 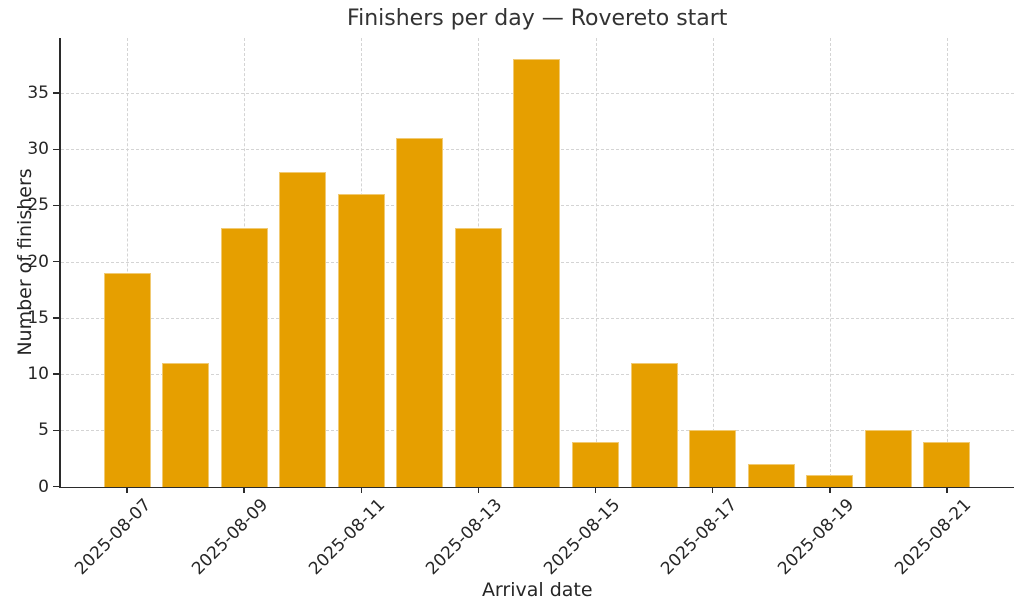 I want to click on y-tick-label: 25, so click(x=38, y=205).